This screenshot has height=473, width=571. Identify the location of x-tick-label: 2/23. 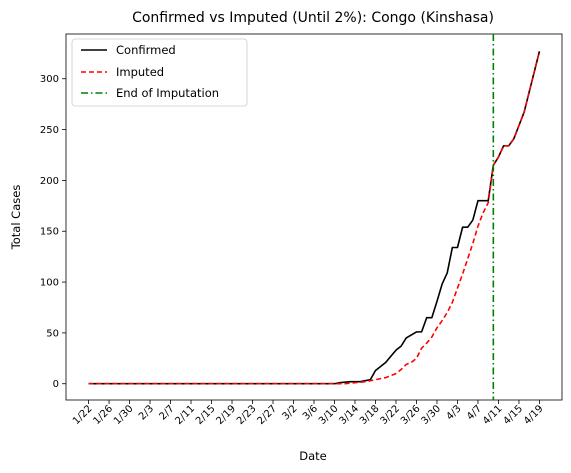
(247, 415).